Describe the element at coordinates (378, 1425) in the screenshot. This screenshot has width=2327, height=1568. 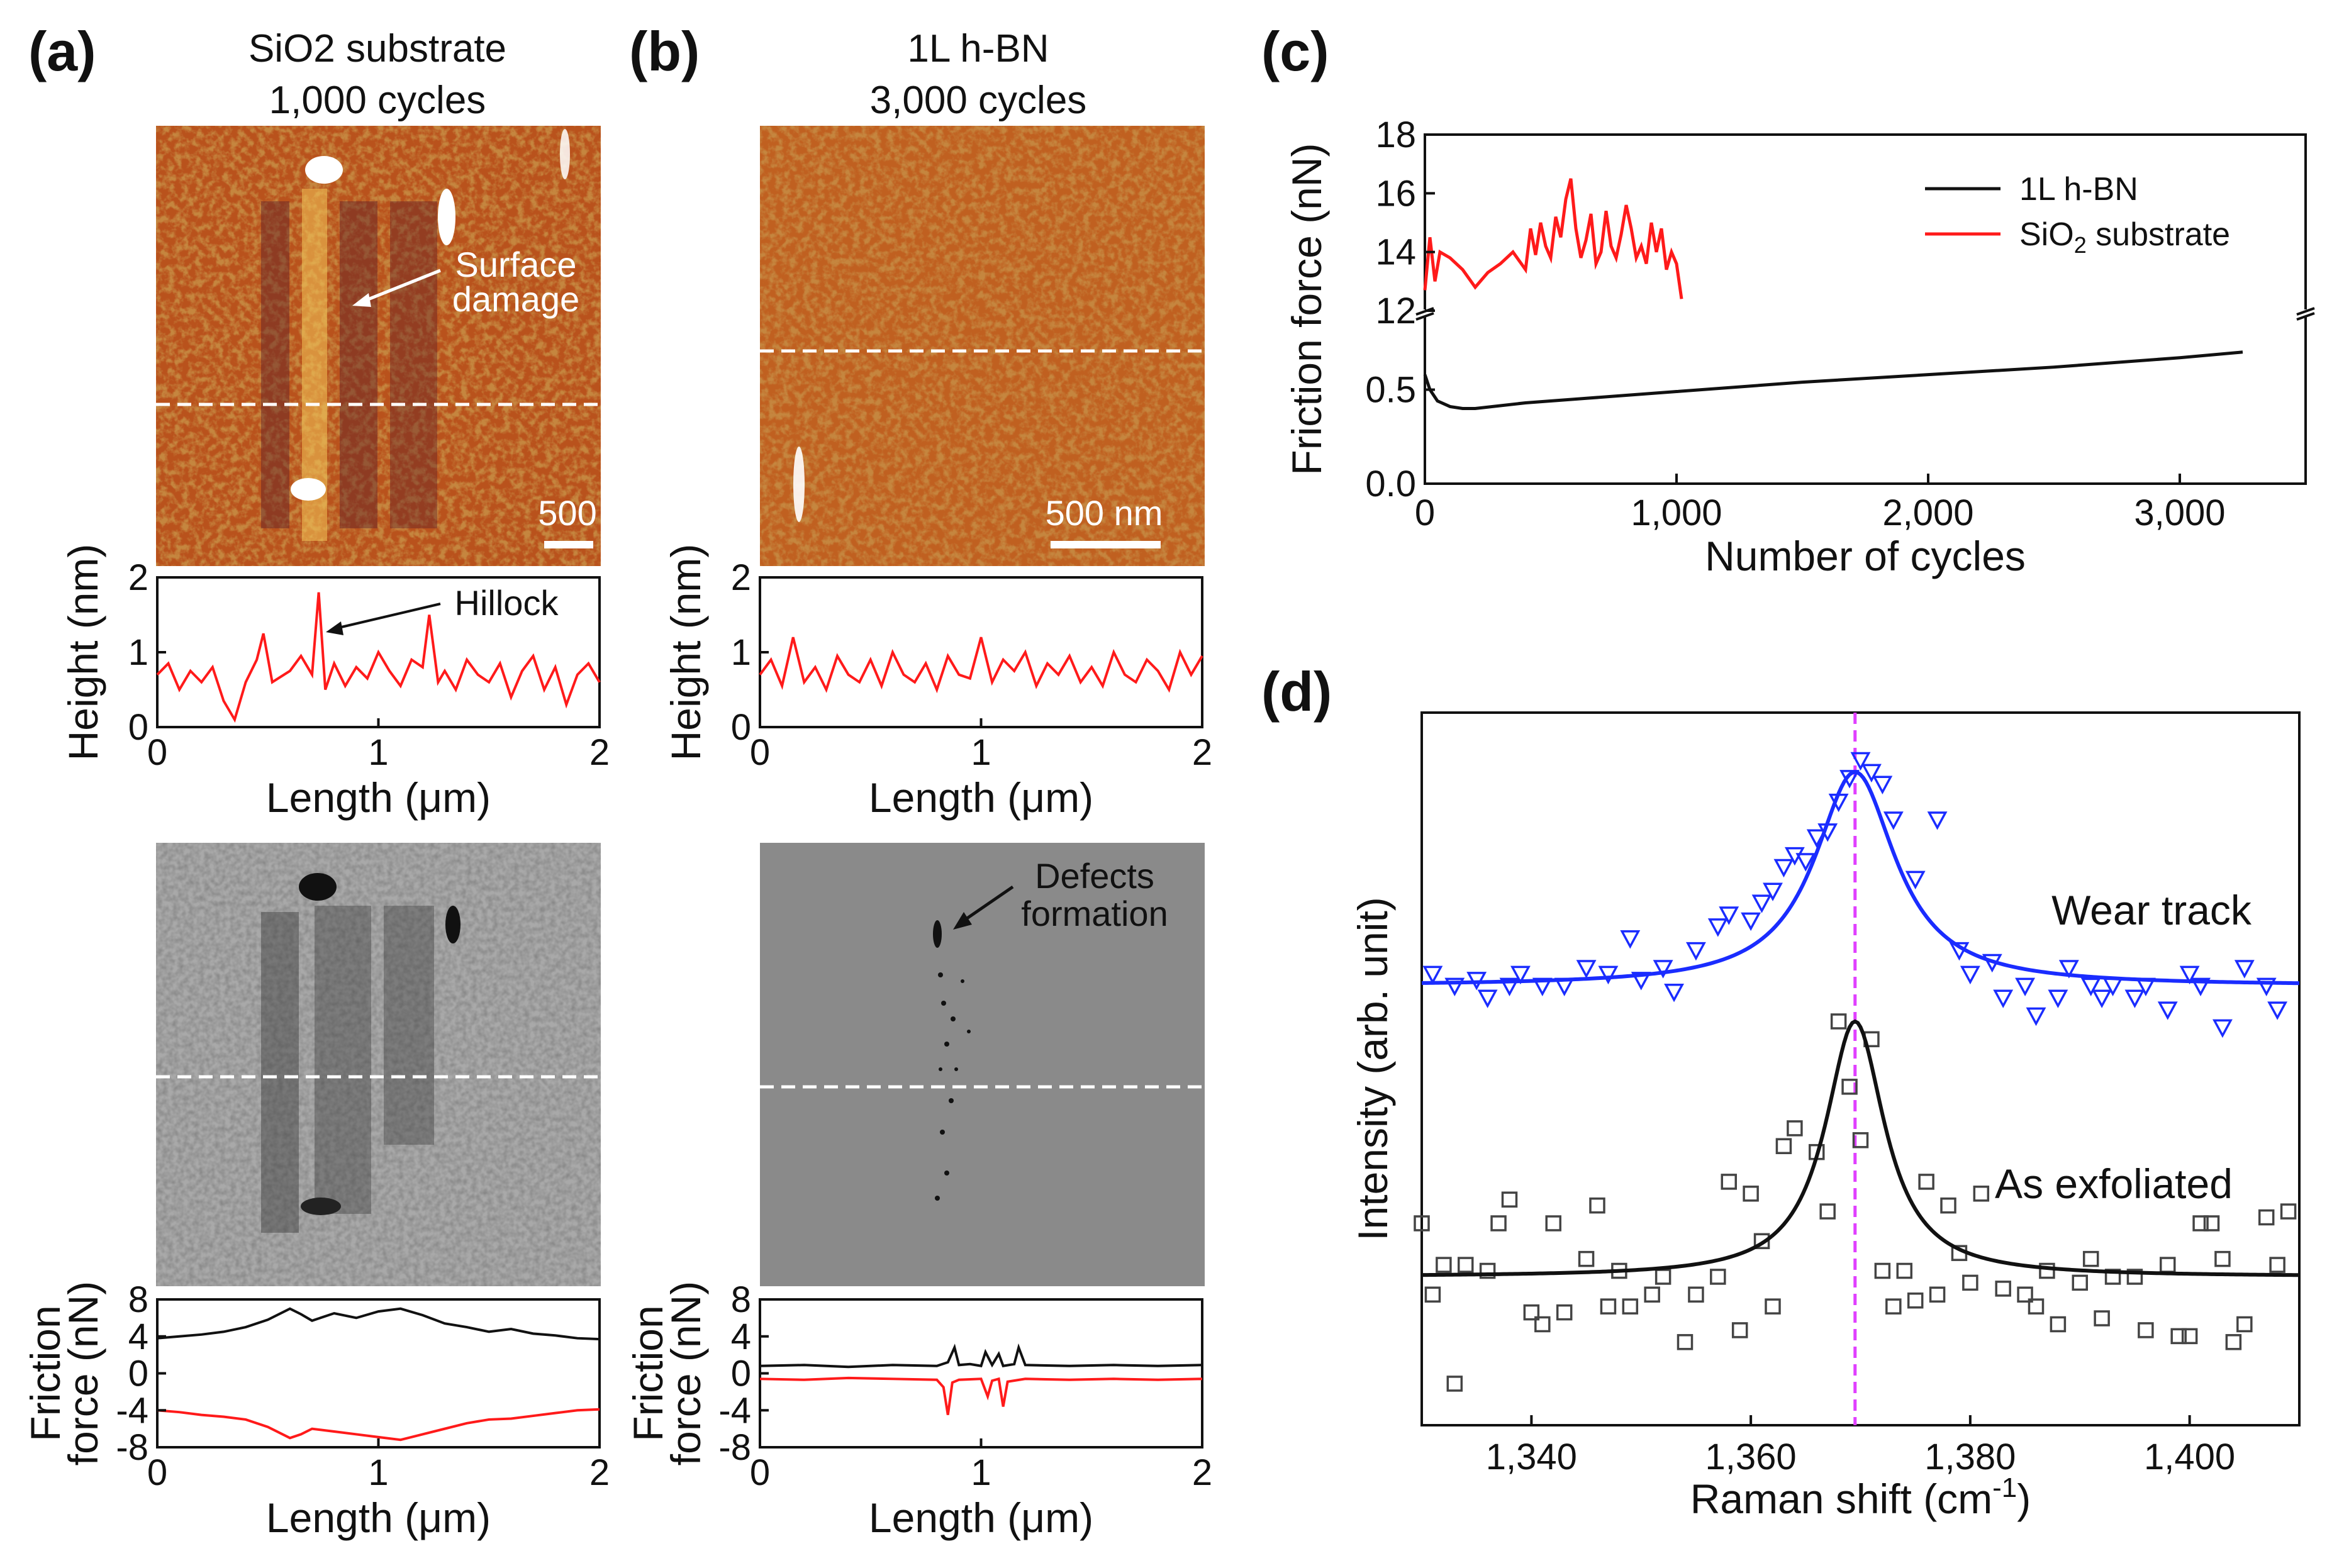
I see `a-friction-series-backward` at that location.